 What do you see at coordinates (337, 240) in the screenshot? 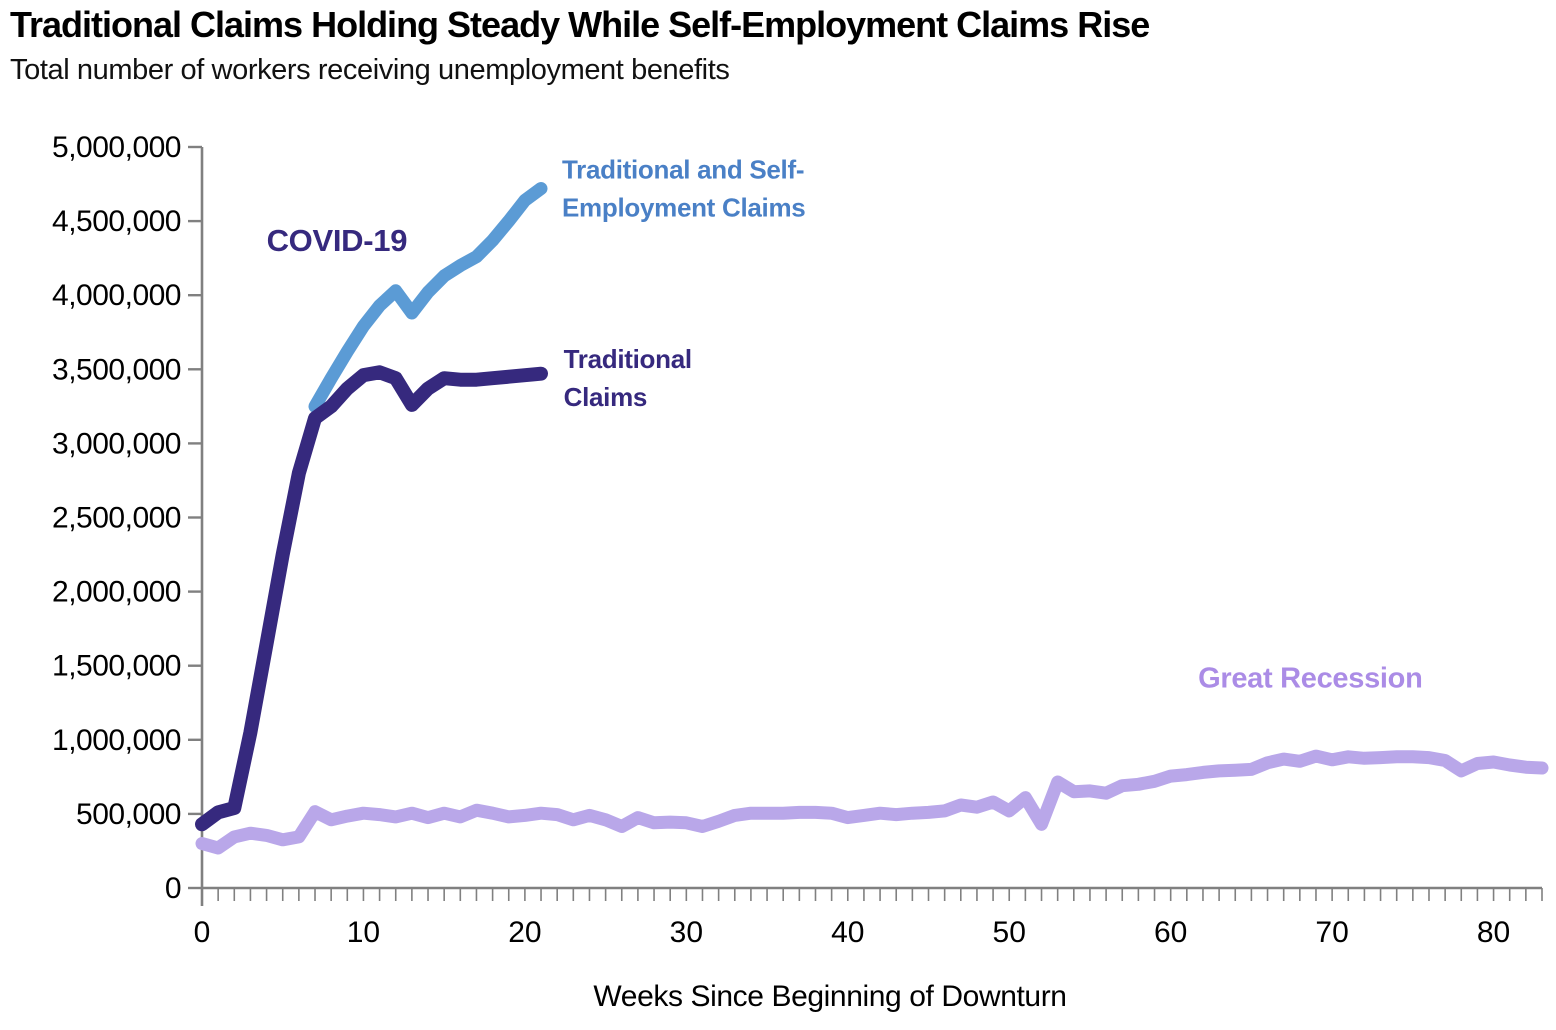
I see `annotation-covid-19-label: COVID-19` at bounding box center [337, 240].